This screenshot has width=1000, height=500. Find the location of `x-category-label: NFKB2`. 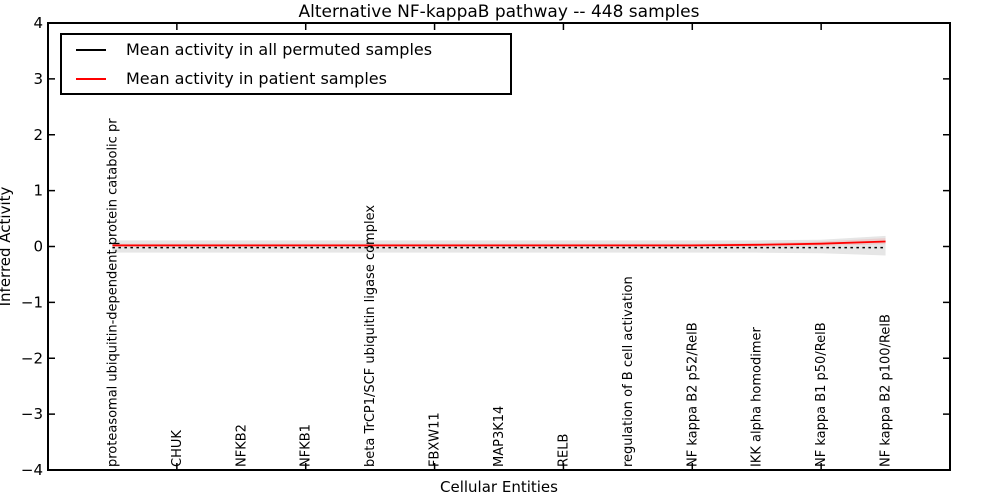

x-category-label: NFKB2 is located at coordinates (241, 445).